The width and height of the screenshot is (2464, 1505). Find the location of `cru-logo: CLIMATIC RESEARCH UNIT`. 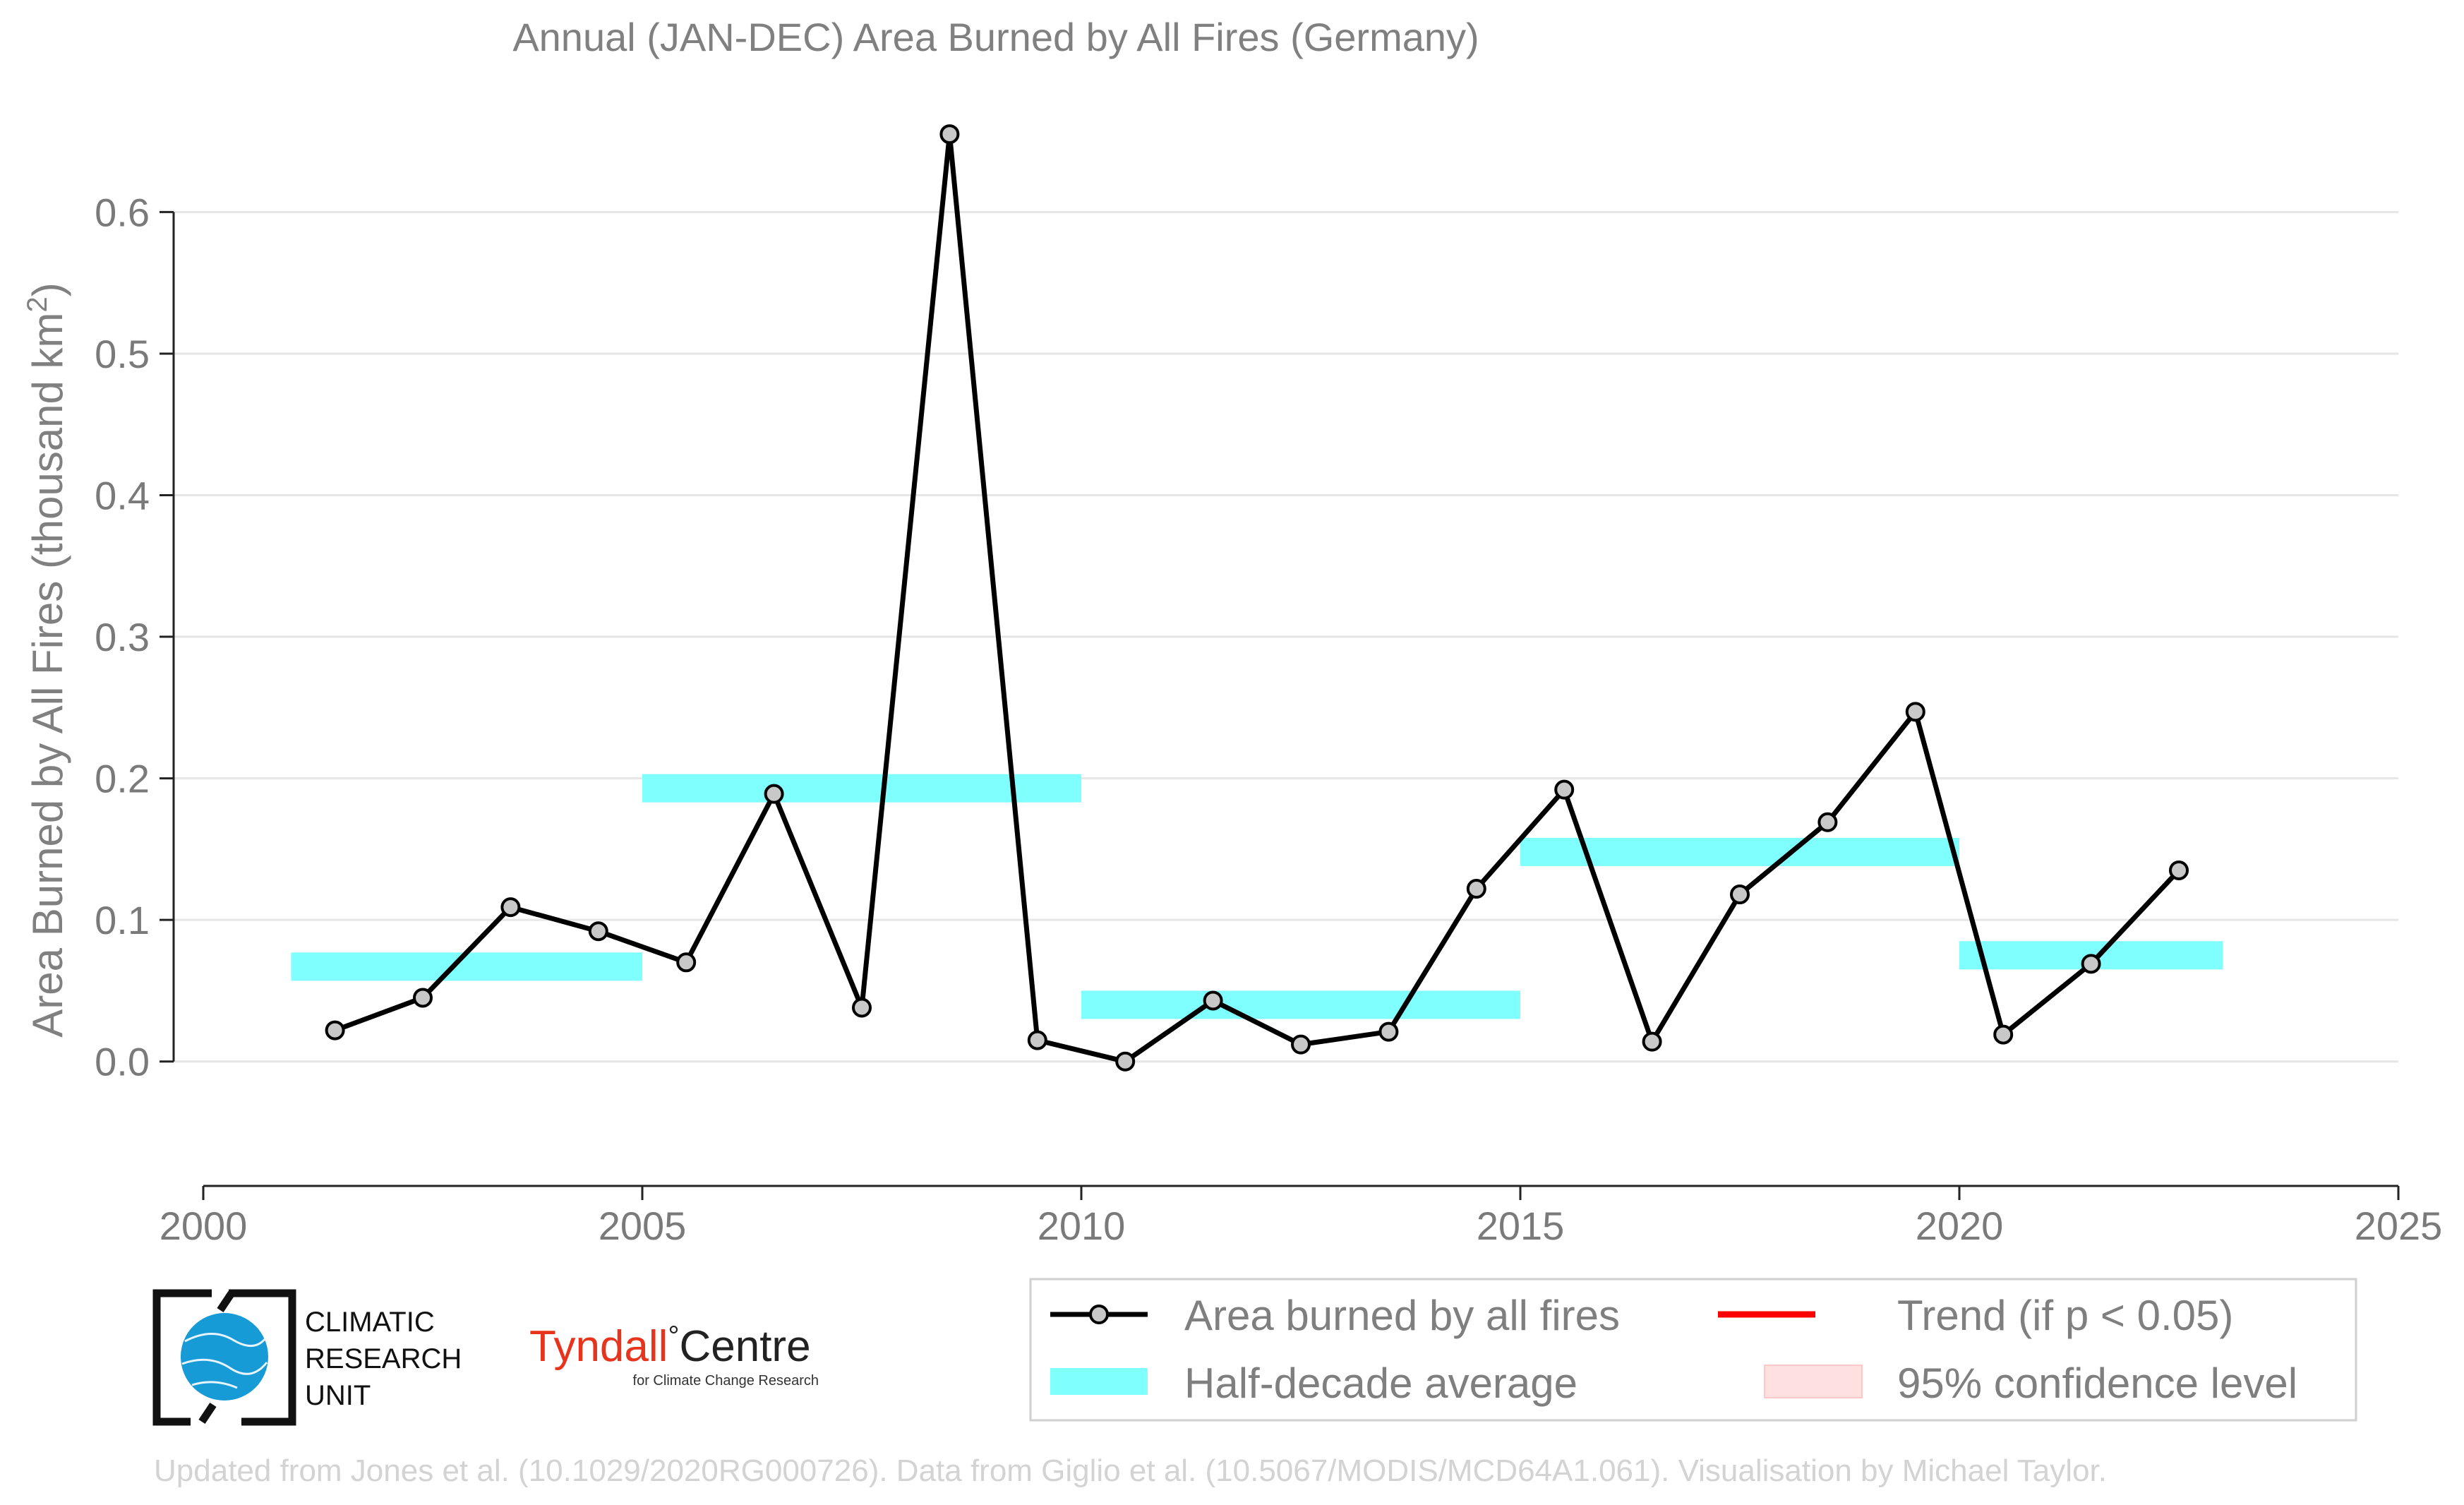

cru-logo: CLIMATIC RESEARCH UNIT is located at coordinates (307, 1357).